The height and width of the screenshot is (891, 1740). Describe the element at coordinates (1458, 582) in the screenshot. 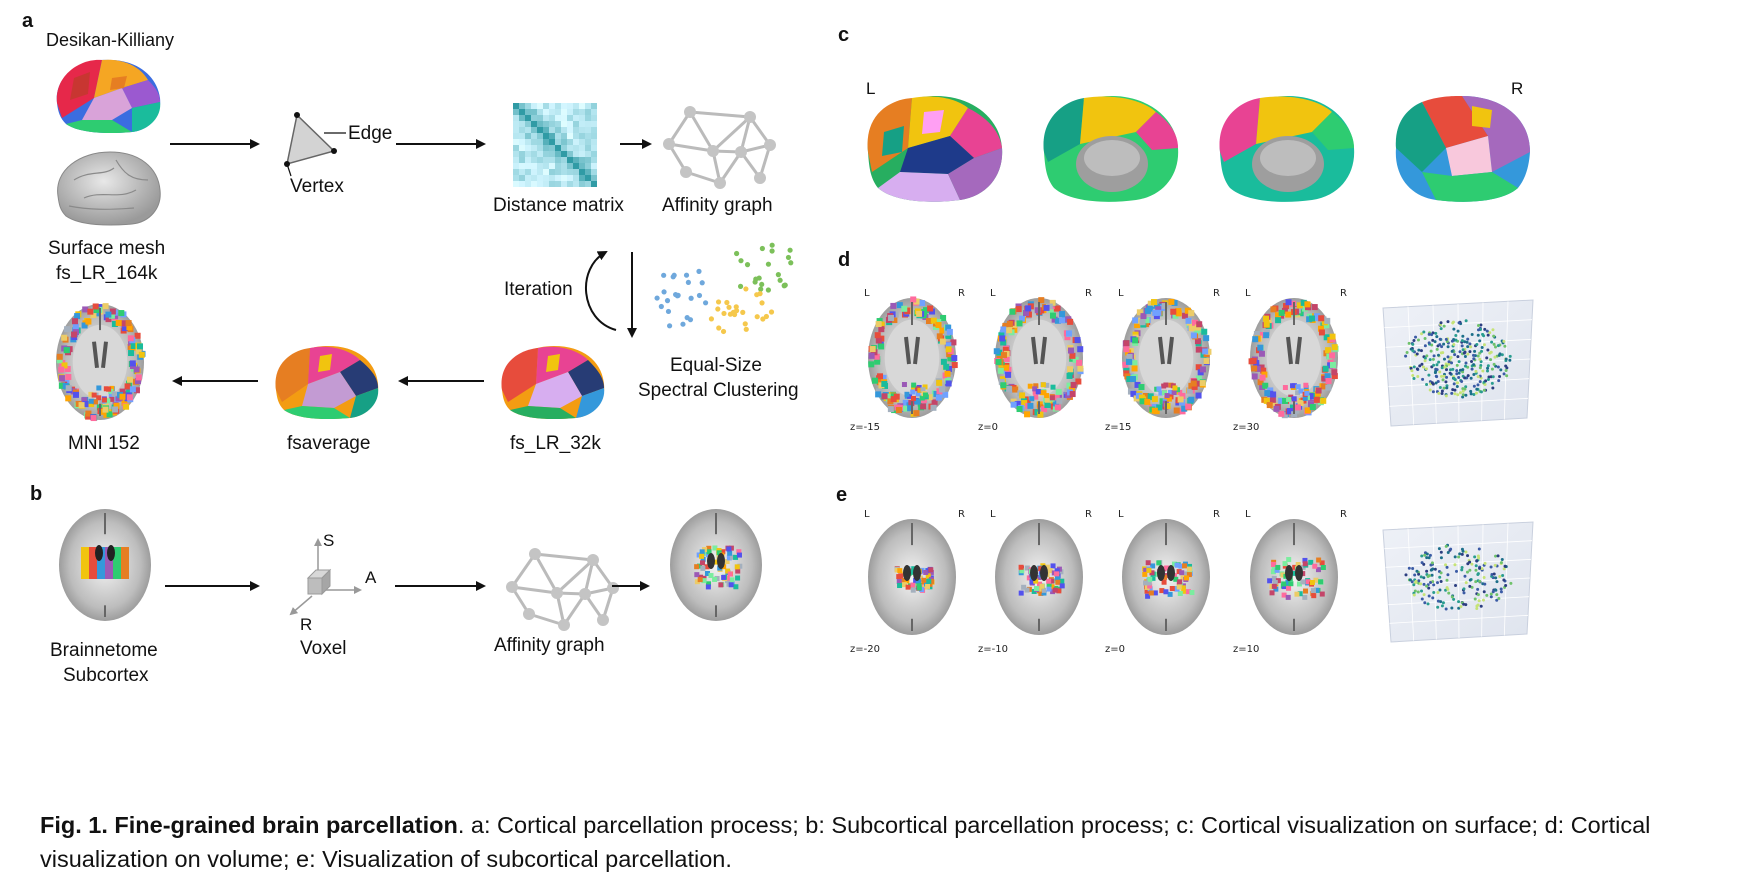

I see `subcortical-3d-scatter-plot` at that location.